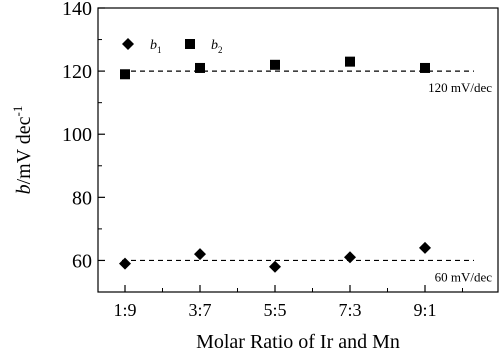  What do you see at coordinates (124, 310) in the screenshot?
I see `x-tick-label: 1:9` at bounding box center [124, 310].